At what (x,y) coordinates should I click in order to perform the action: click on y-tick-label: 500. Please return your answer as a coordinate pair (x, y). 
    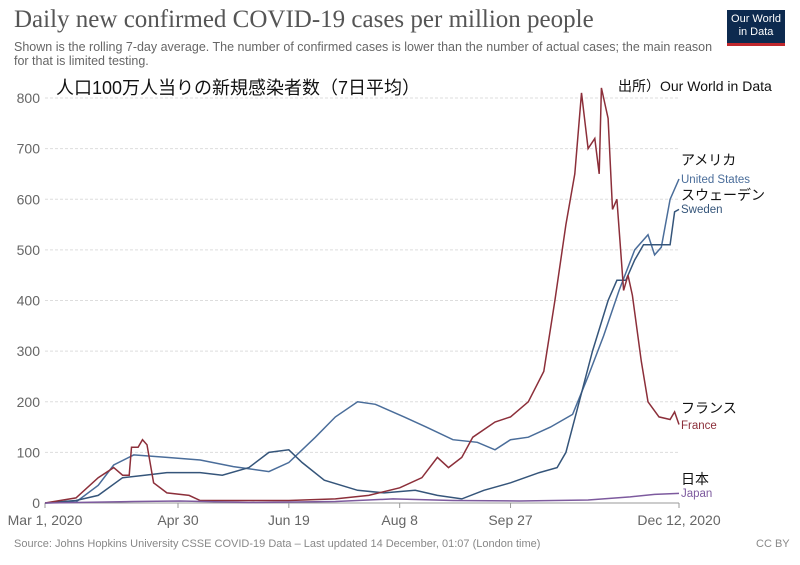
    Looking at the image, I should click on (29, 250).